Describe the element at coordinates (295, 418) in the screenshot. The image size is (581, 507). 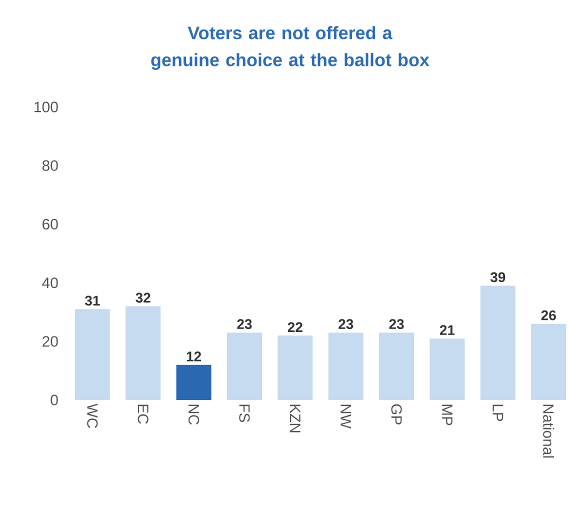
I see `x-tick-label: KZN` at that location.